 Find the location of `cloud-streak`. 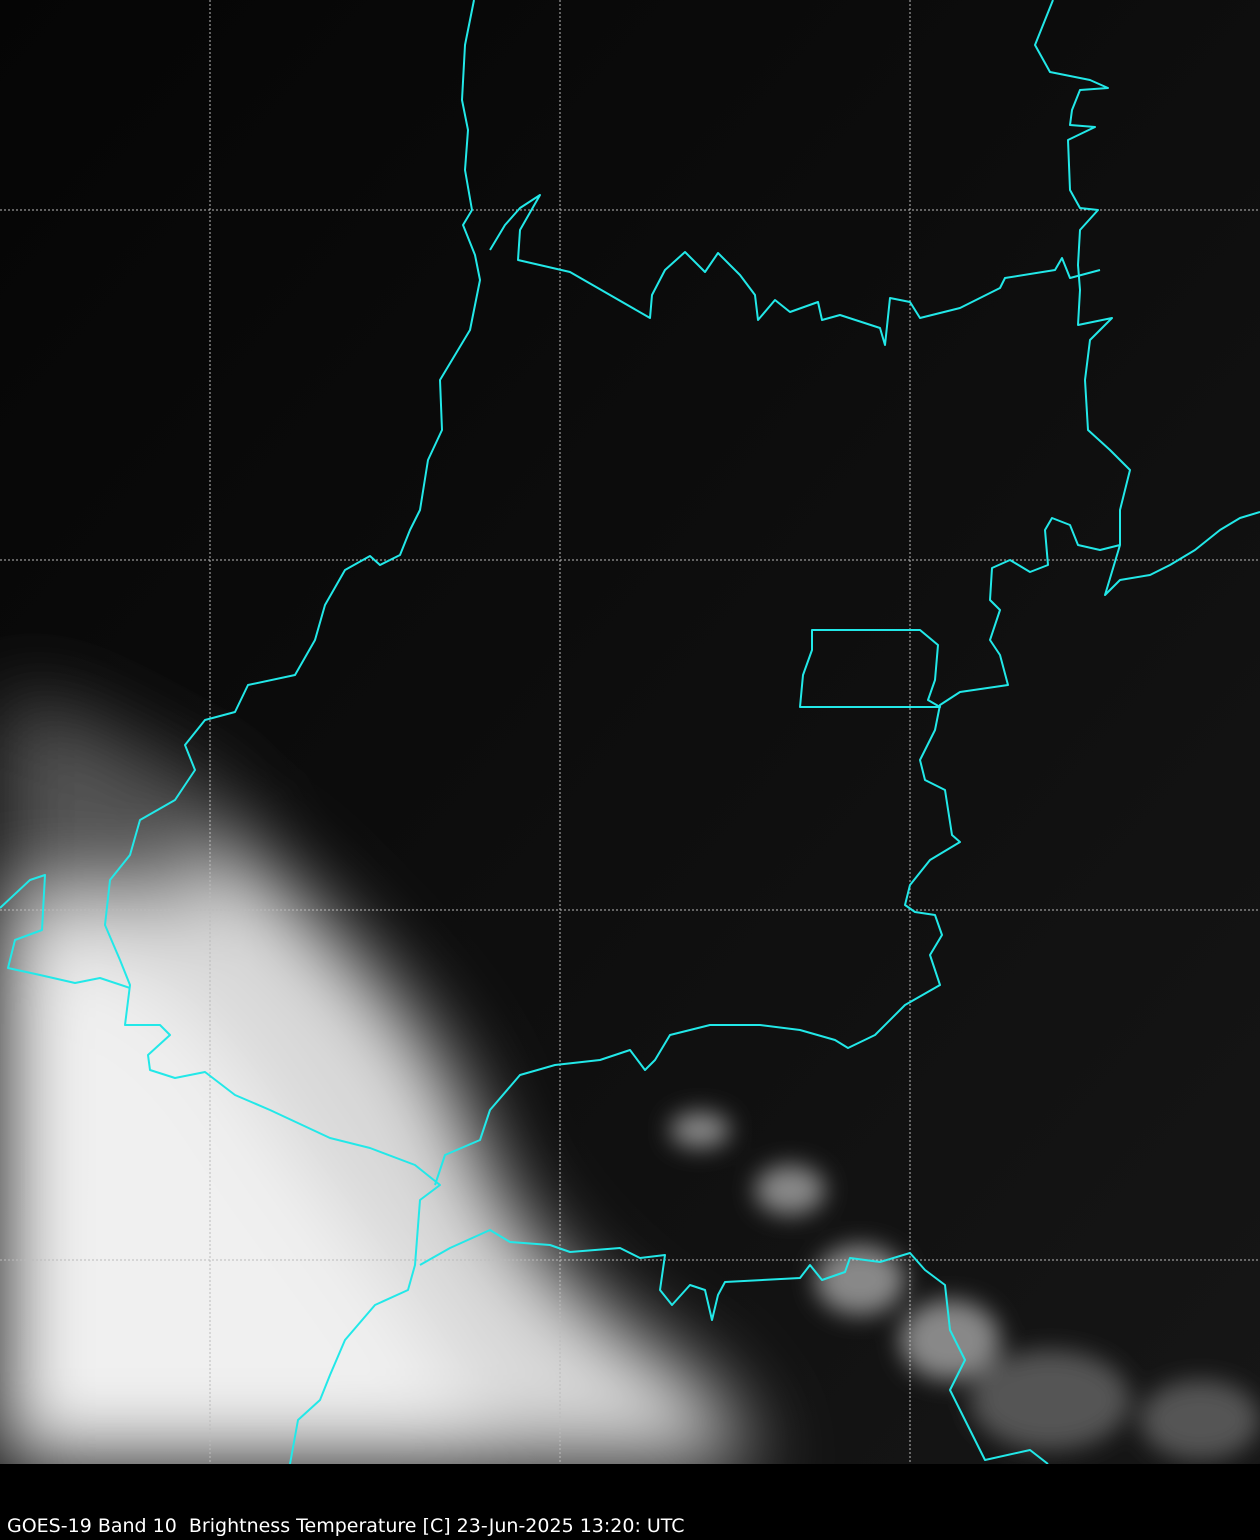

cloud-streak is located at coordinates (965, 1286).